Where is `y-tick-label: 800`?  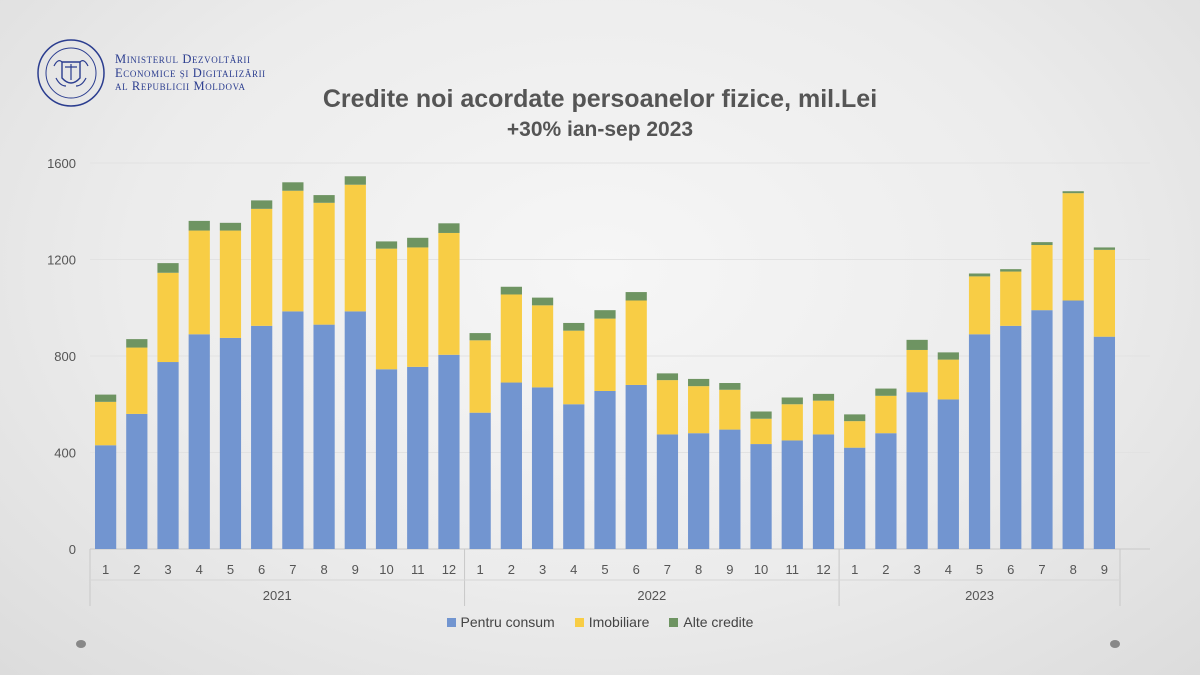
y-tick-label: 800 is located at coordinates (65, 356).